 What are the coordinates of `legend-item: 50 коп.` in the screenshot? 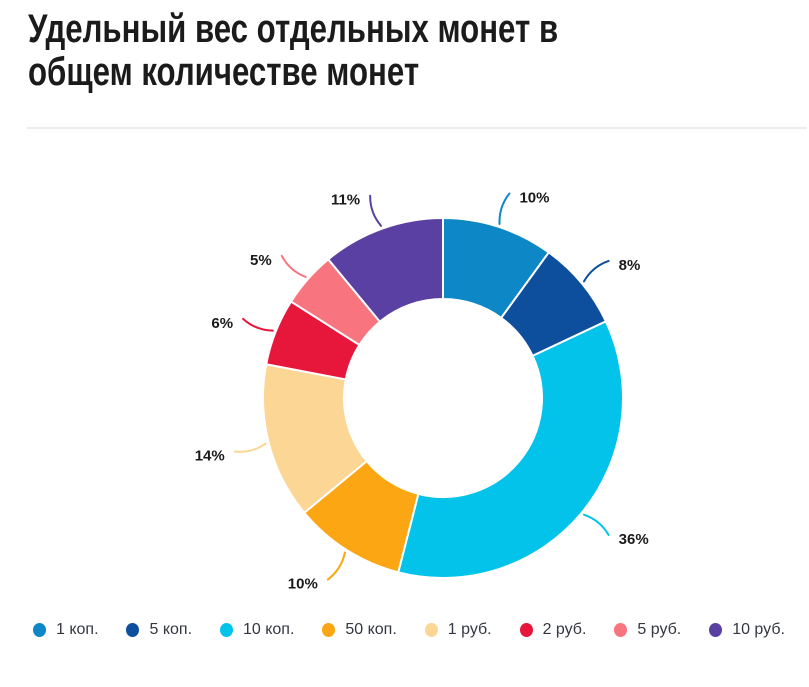 It's located at (359, 630).